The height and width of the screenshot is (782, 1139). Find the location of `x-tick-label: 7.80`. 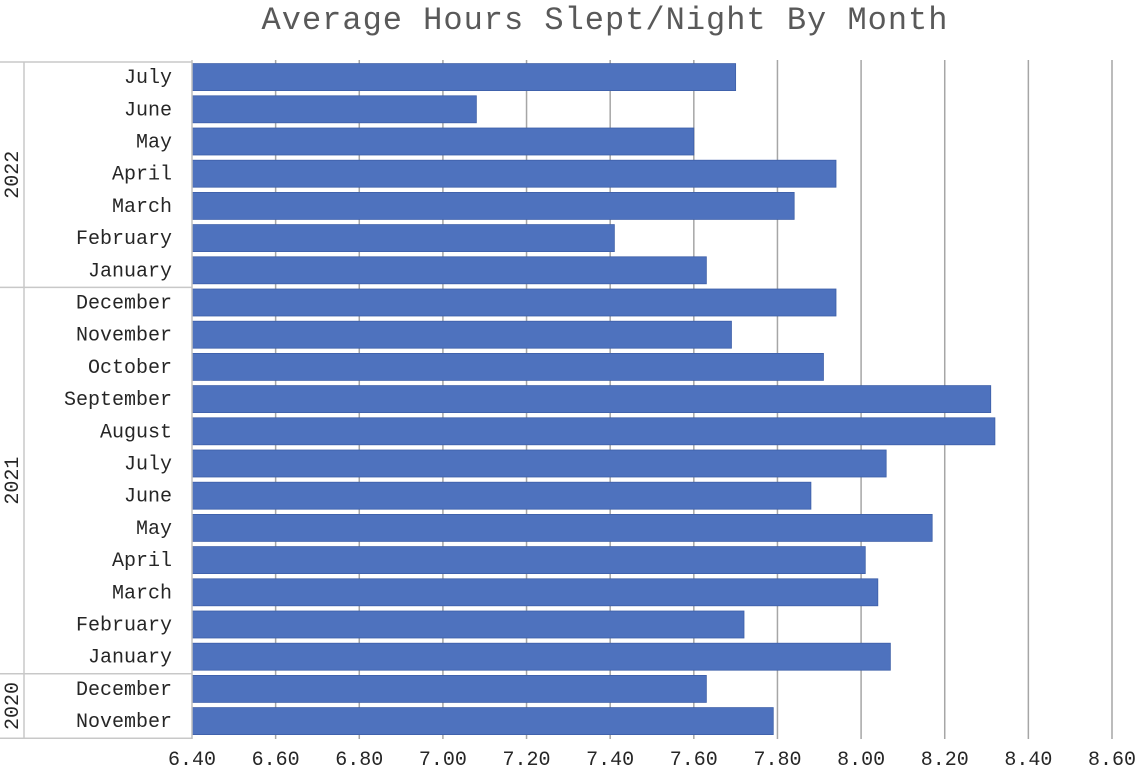

x-tick-label: 7.80 is located at coordinates (777, 760).